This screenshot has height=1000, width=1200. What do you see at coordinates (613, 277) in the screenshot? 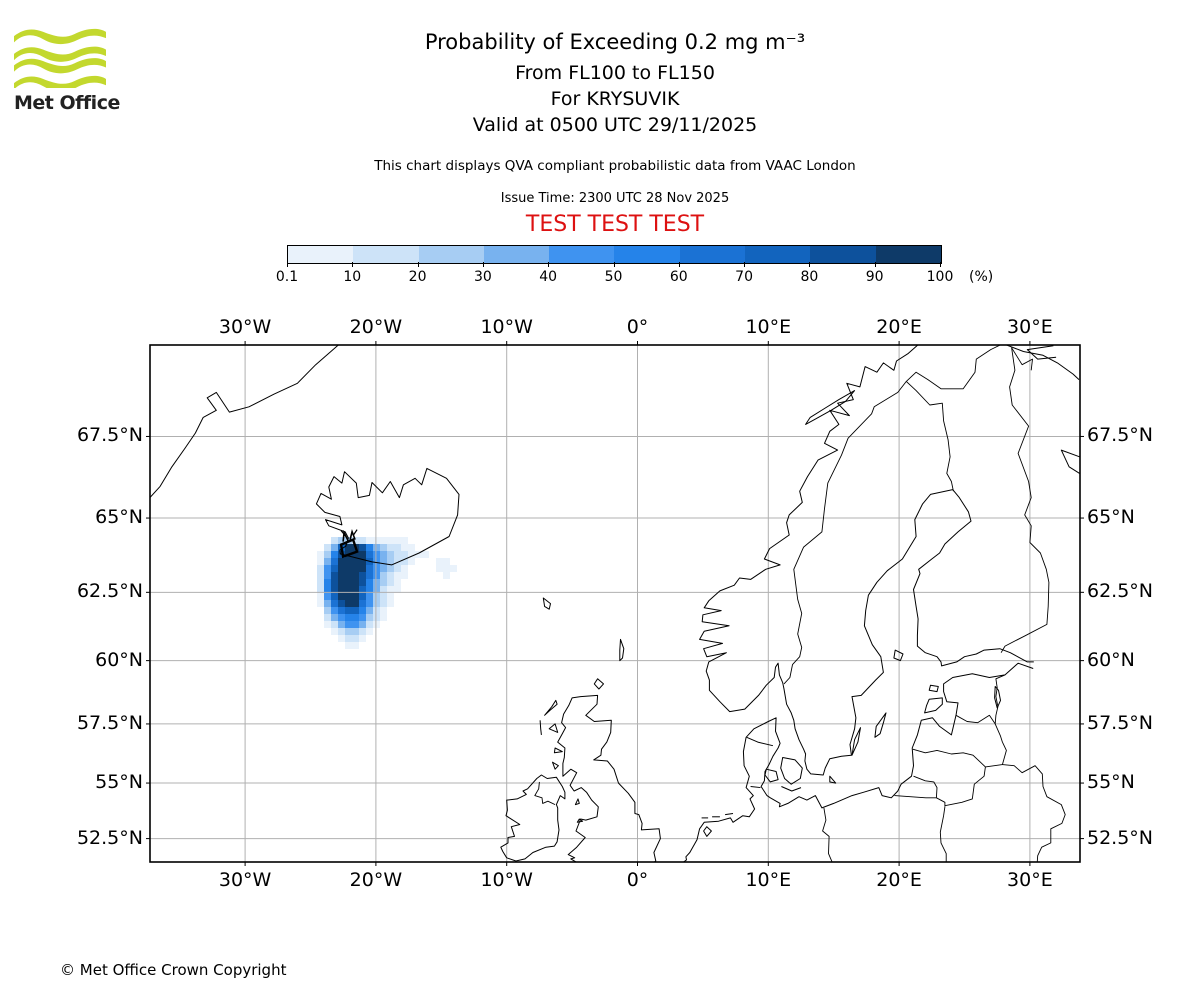
I see `colorbar-tick-label: 50` at bounding box center [613, 277].